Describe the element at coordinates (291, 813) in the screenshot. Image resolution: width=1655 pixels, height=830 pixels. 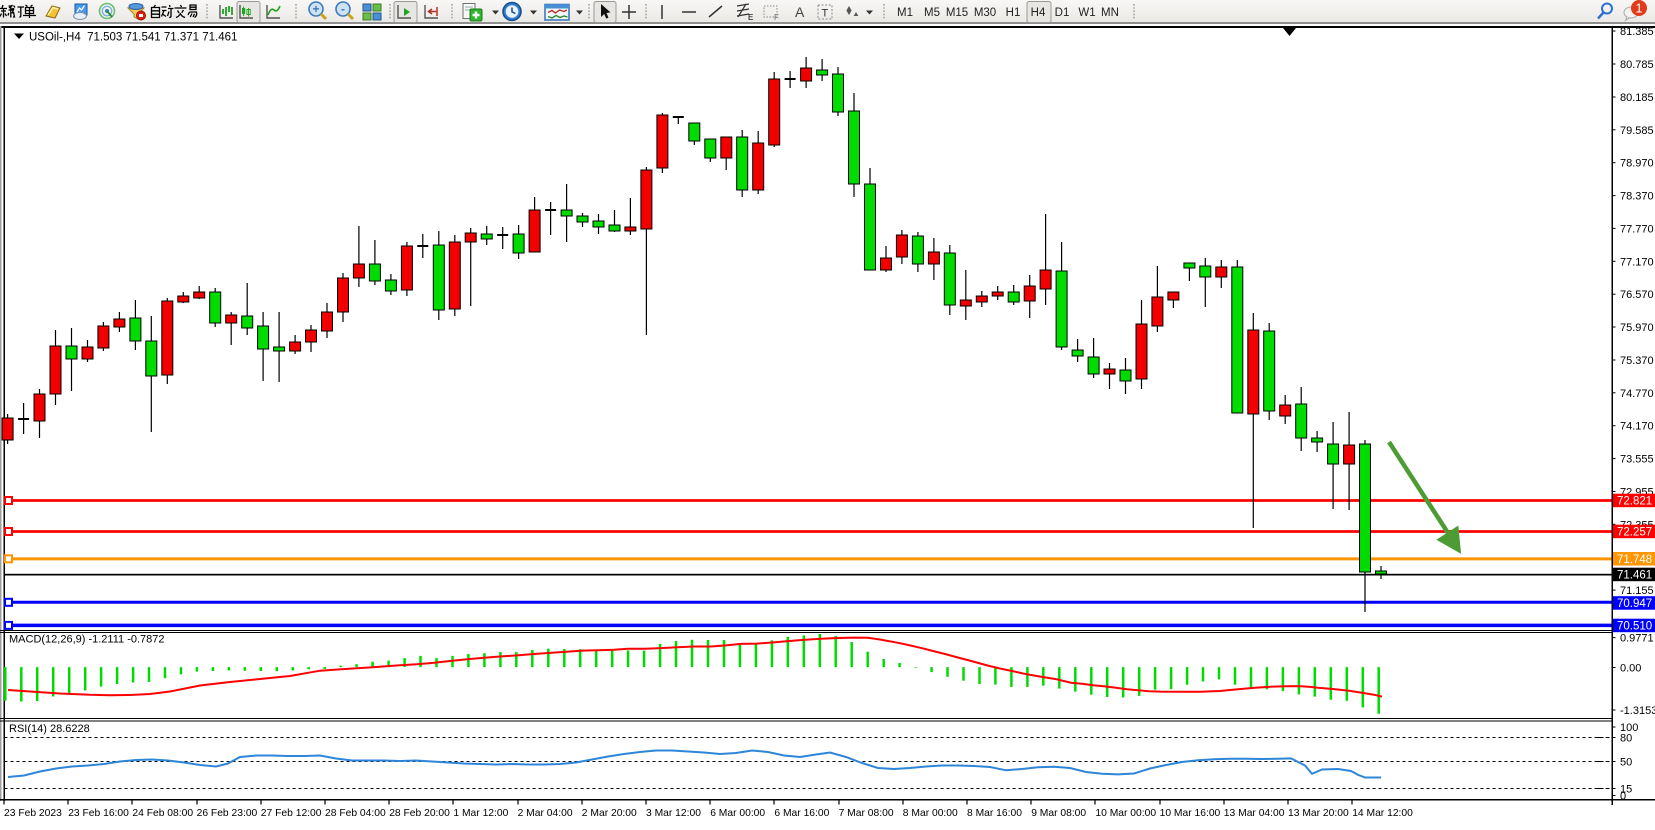
I see `svg-text: 27 Feb 12:00` at that location.